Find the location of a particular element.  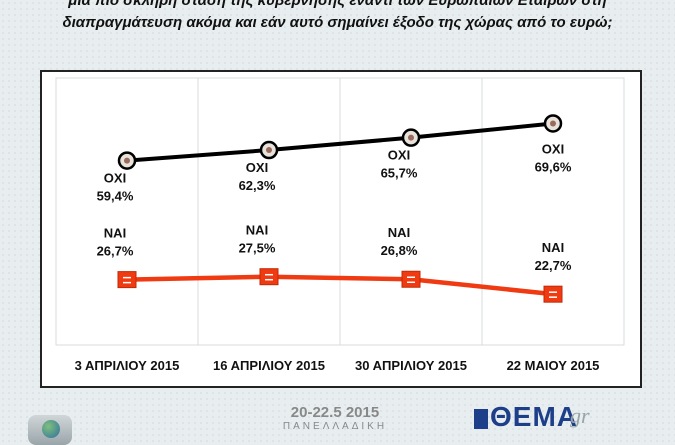

series-line-oxi is located at coordinates (340, 142).